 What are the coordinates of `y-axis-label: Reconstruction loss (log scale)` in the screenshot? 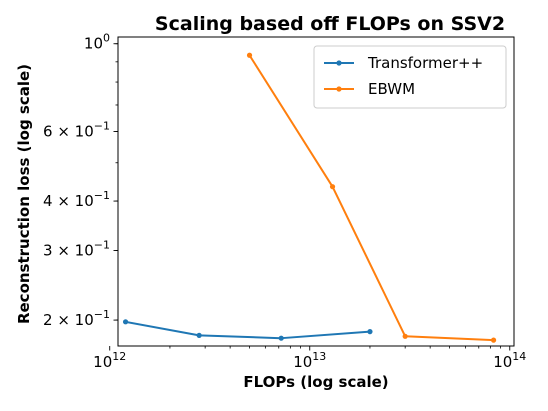 It's located at (24, 194).